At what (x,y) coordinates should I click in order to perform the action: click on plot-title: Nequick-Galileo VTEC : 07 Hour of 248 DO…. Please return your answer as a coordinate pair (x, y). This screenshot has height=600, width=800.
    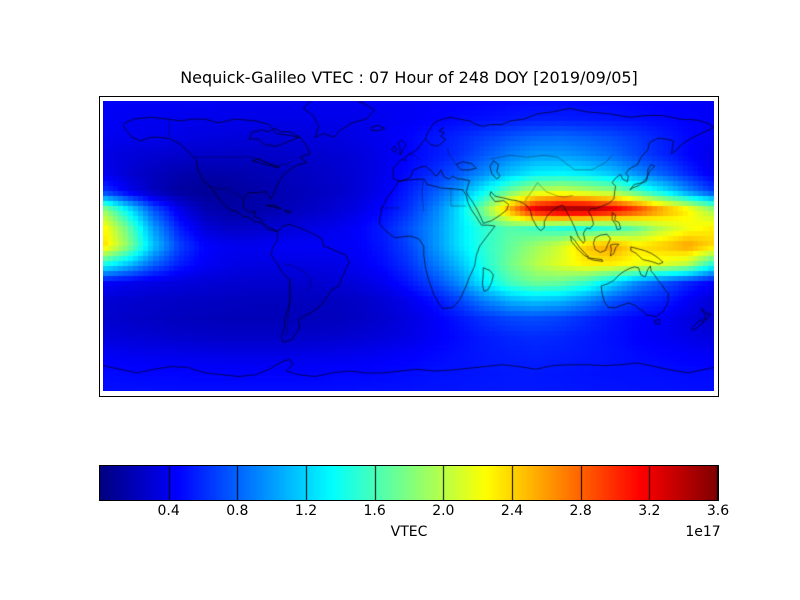
    Looking at the image, I should click on (409, 77).